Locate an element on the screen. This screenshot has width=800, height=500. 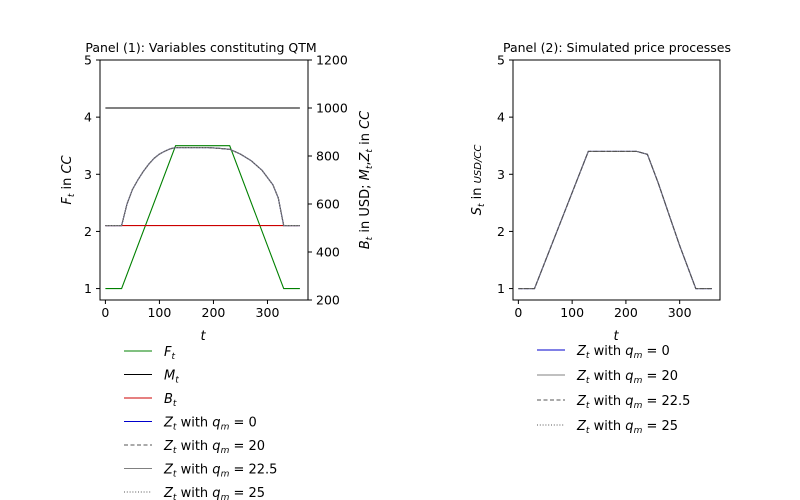
panel-1-y-tick-label: 2 is located at coordinates (88, 231).